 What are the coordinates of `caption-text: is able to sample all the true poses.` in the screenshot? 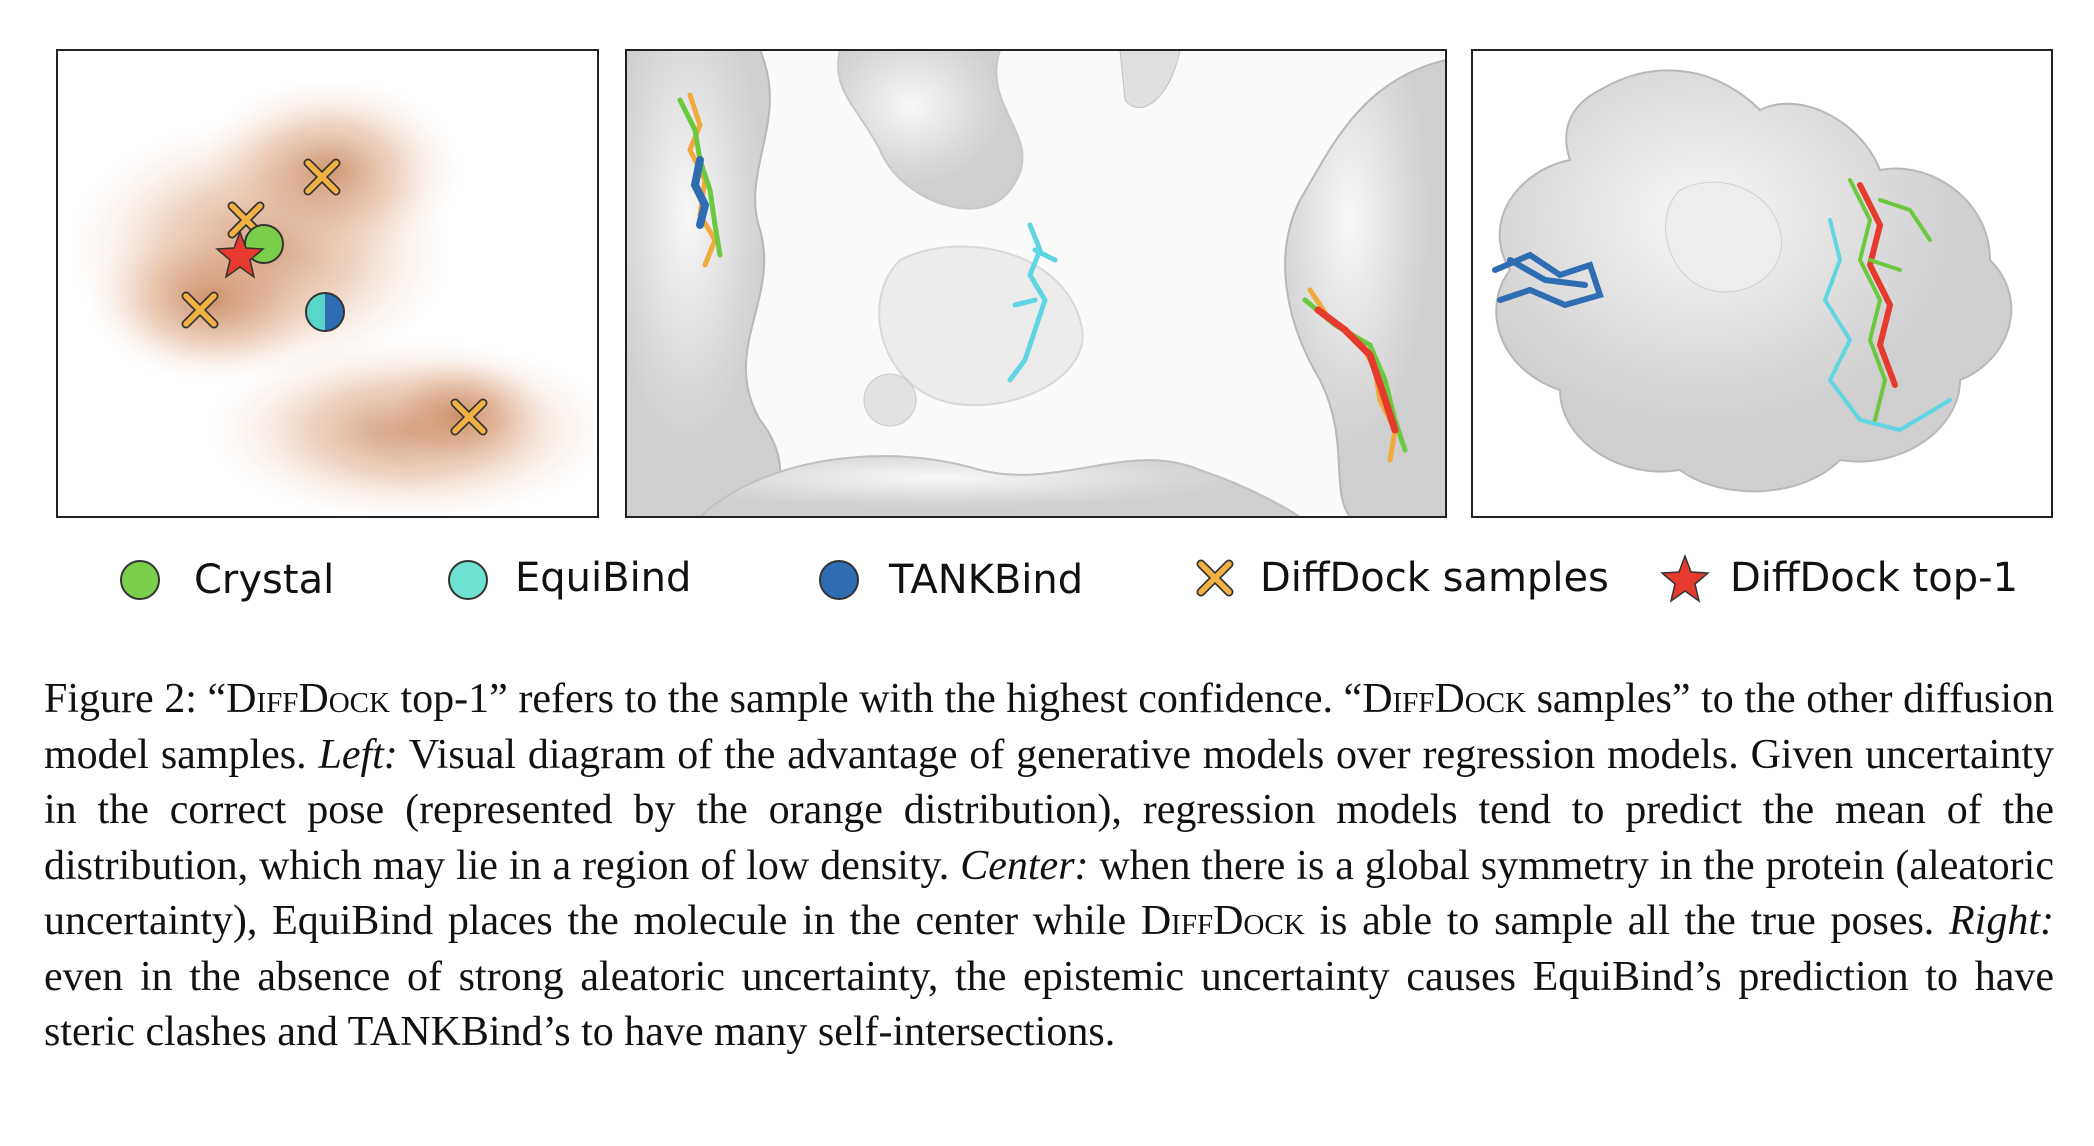 It's located at (1627, 921).